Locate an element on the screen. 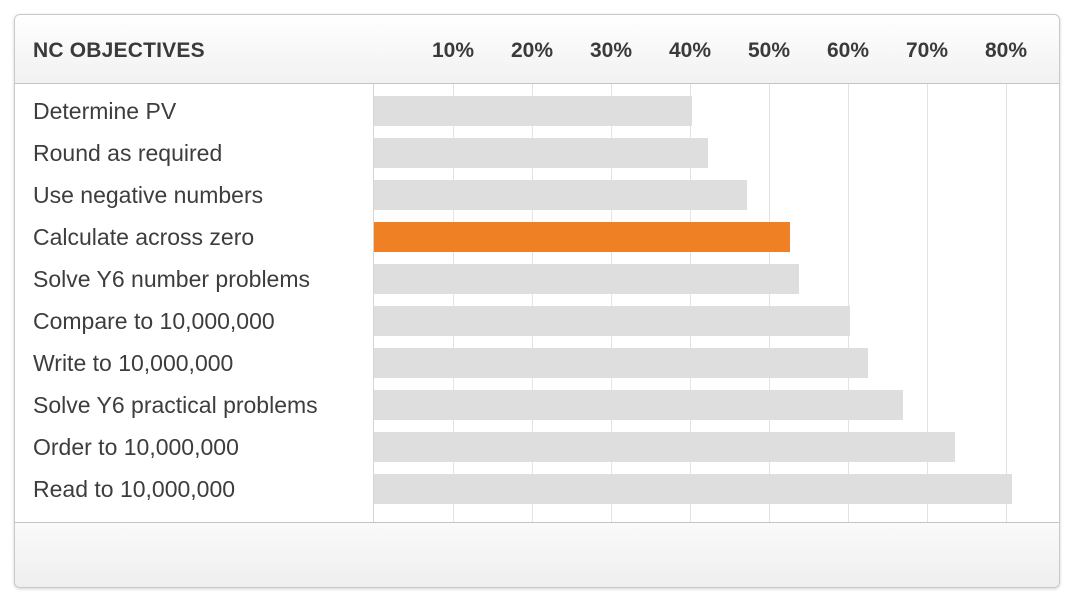 The width and height of the screenshot is (1076, 604). chart-footer is located at coordinates (537, 554).